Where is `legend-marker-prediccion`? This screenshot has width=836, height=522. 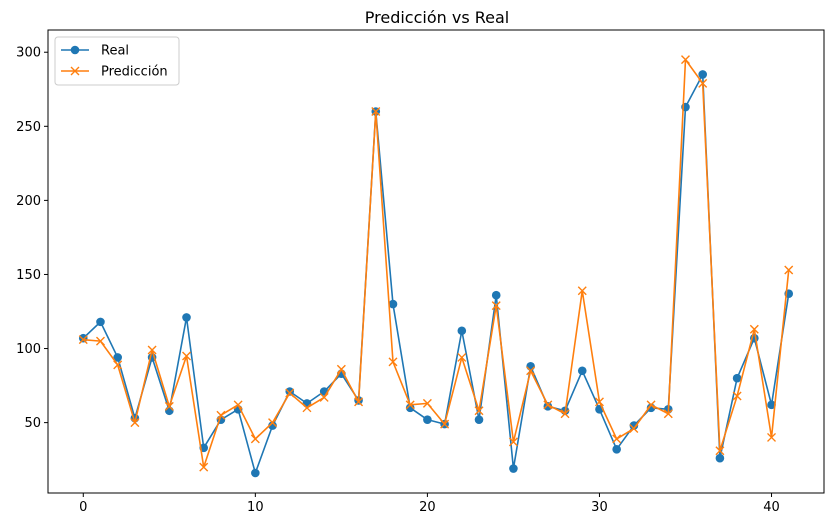
legend-marker-prediccion is located at coordinates (75, 71).